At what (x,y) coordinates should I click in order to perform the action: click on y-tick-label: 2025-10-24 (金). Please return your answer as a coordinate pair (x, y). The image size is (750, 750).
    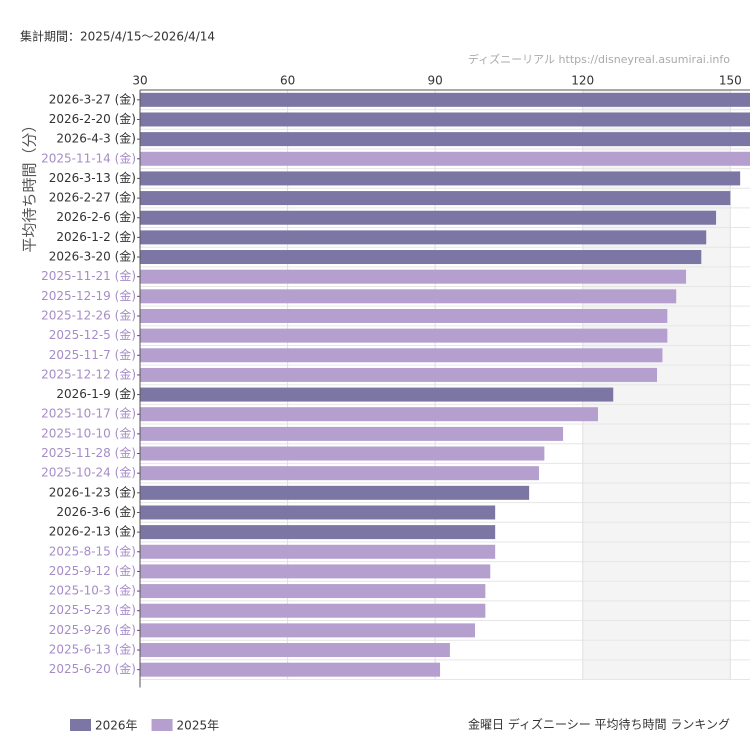
    Looking at the image, I should click on (88, 472).